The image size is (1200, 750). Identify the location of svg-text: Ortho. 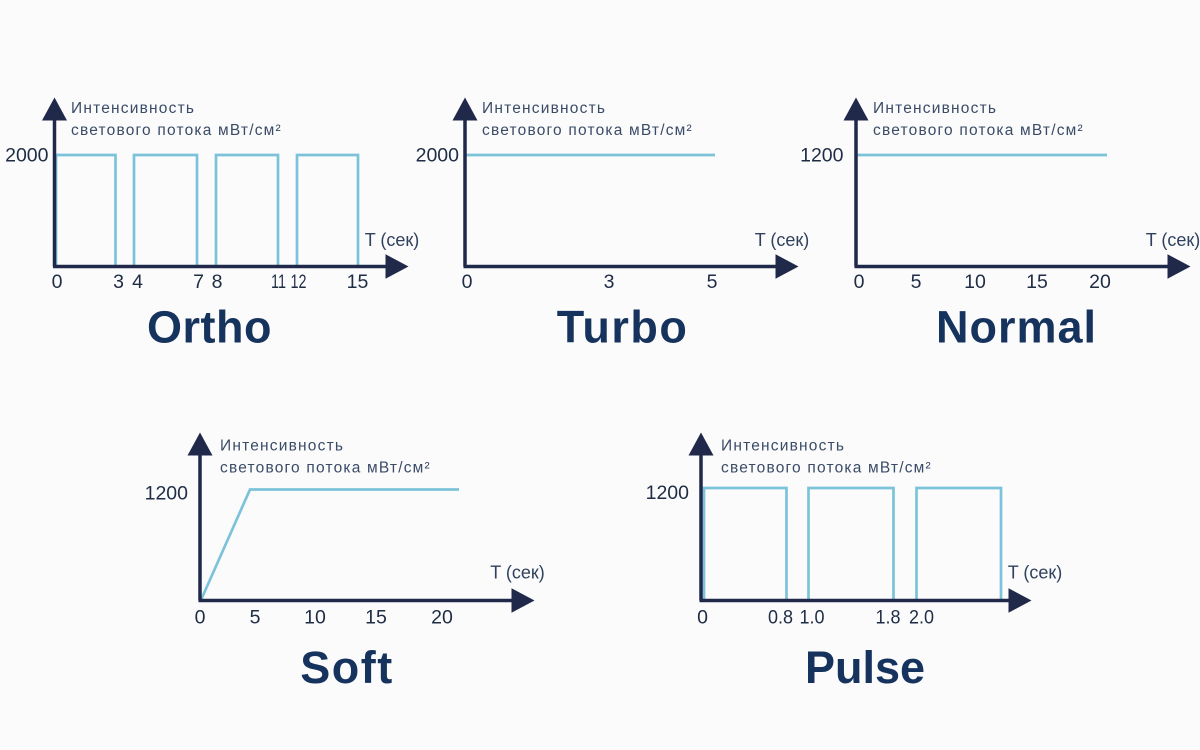
(209, 327).